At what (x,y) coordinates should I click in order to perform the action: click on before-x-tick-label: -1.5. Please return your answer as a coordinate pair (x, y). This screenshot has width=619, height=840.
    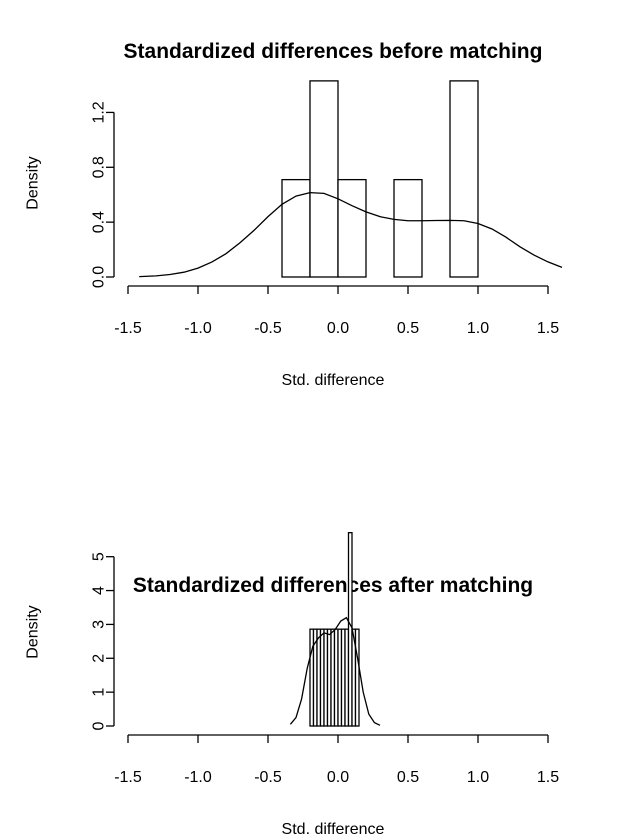
    Looking at the image, I should click on (128, 328).